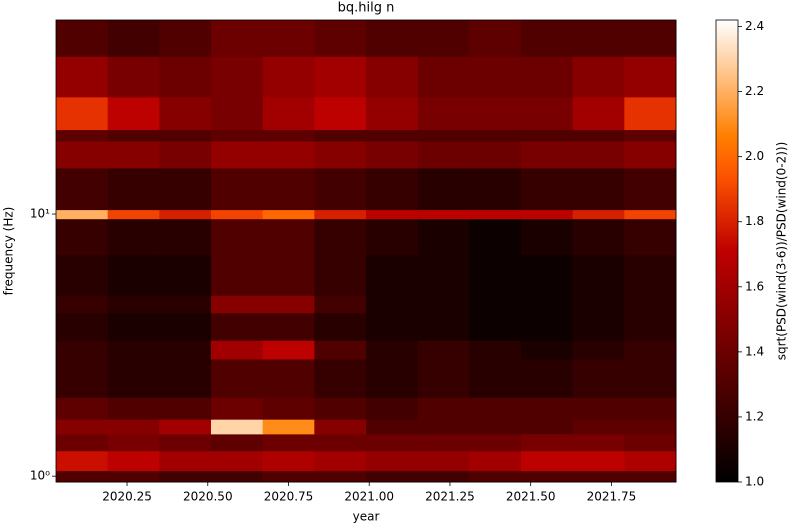  I want to click on colorbar-tick-label: 1.0, so click(754, 482).